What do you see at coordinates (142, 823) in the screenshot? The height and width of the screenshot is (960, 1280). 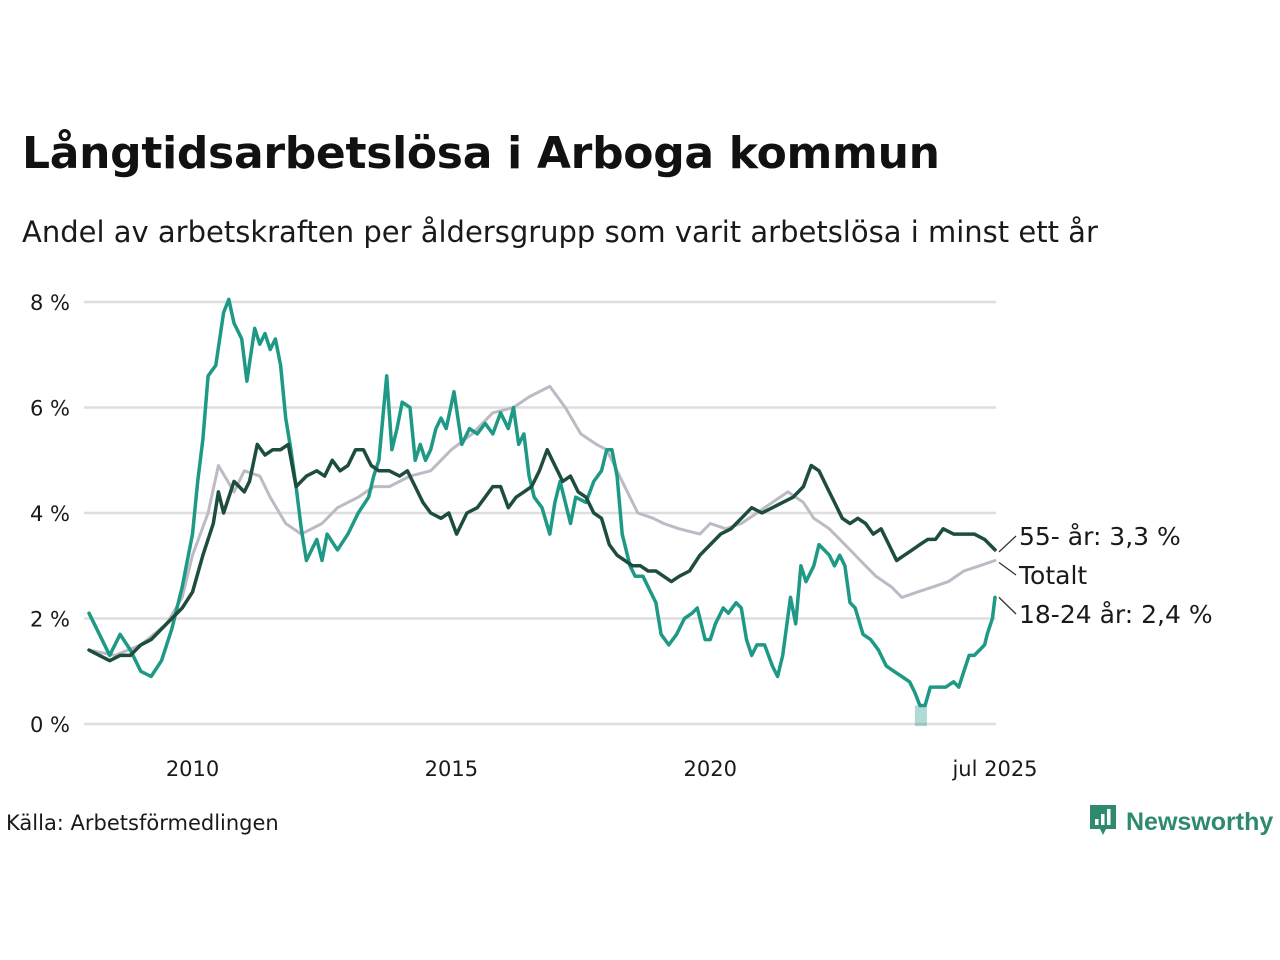 I see `source-note: Källa: Arbetsförmedlingen` at bounding box center [142, 823].